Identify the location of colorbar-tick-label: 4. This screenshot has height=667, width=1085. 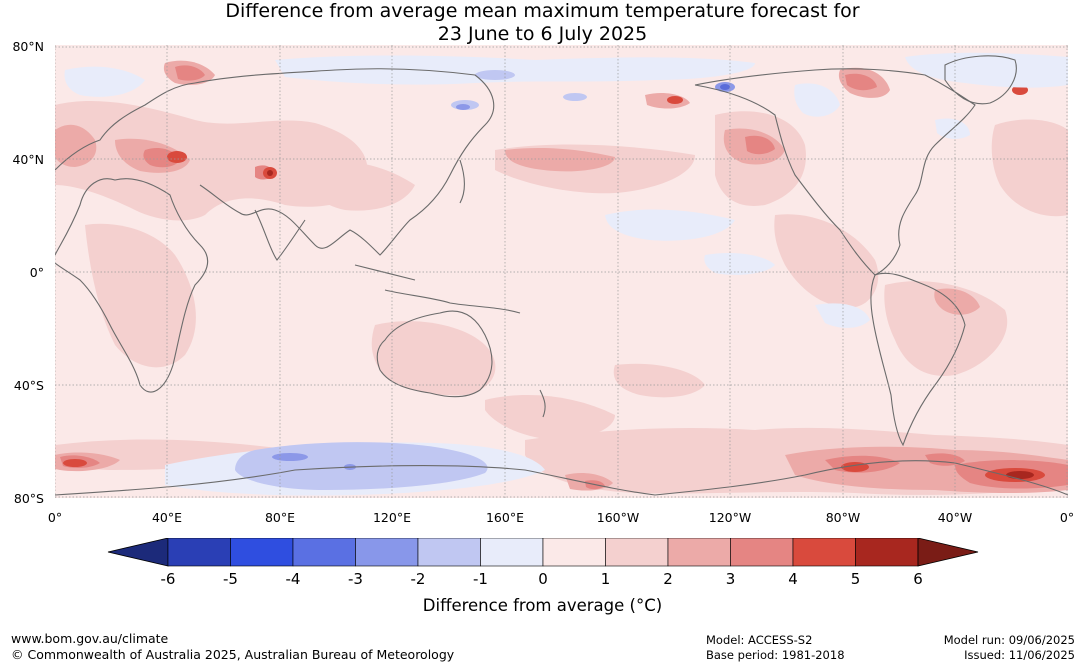
(793, 579).